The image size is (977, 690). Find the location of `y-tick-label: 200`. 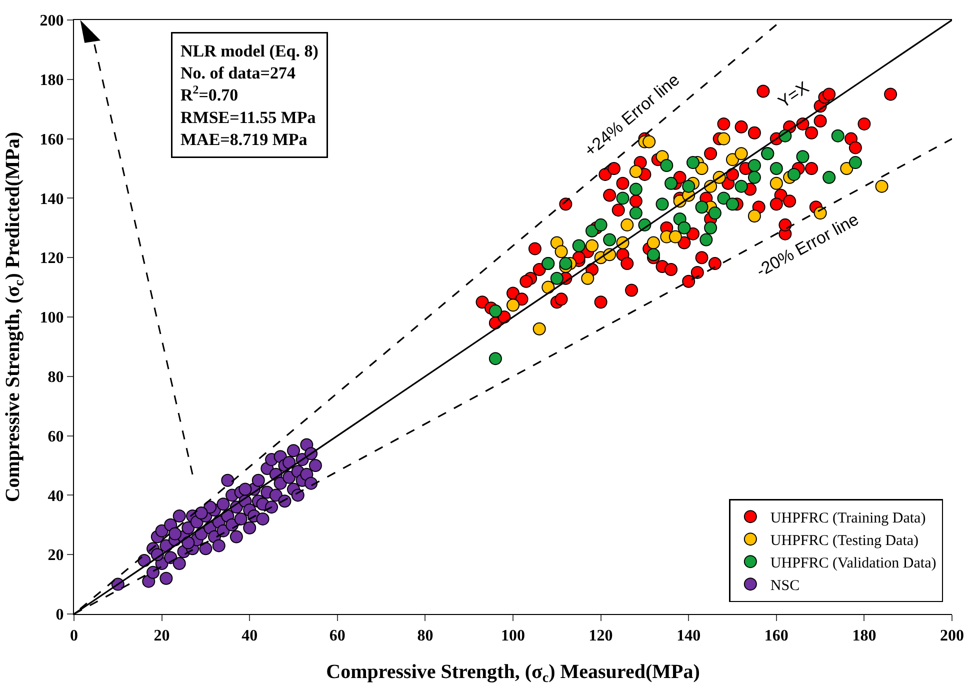

y-tick-label: 200 is located at coordinates (52, 21).